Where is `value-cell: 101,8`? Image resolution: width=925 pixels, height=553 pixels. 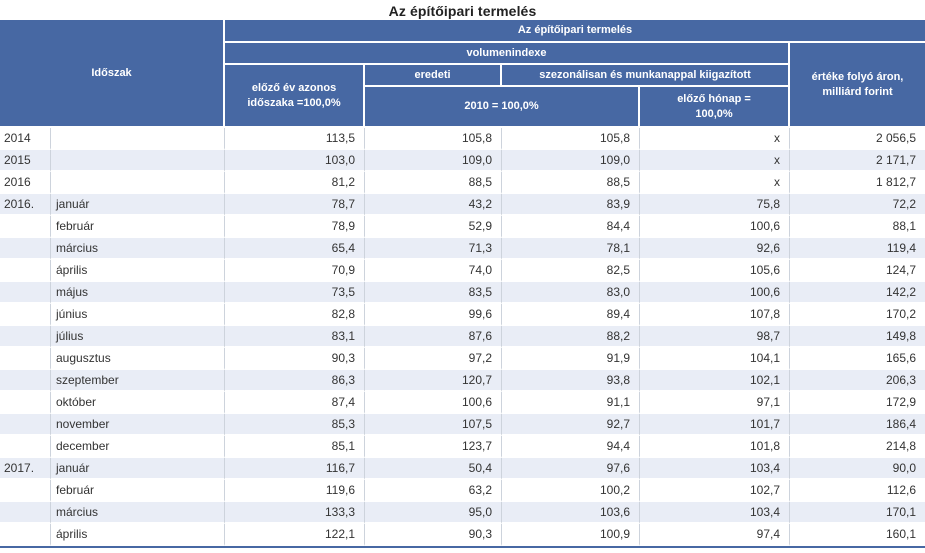
value-cell: 101,8 is located at coordinates (715, 447).